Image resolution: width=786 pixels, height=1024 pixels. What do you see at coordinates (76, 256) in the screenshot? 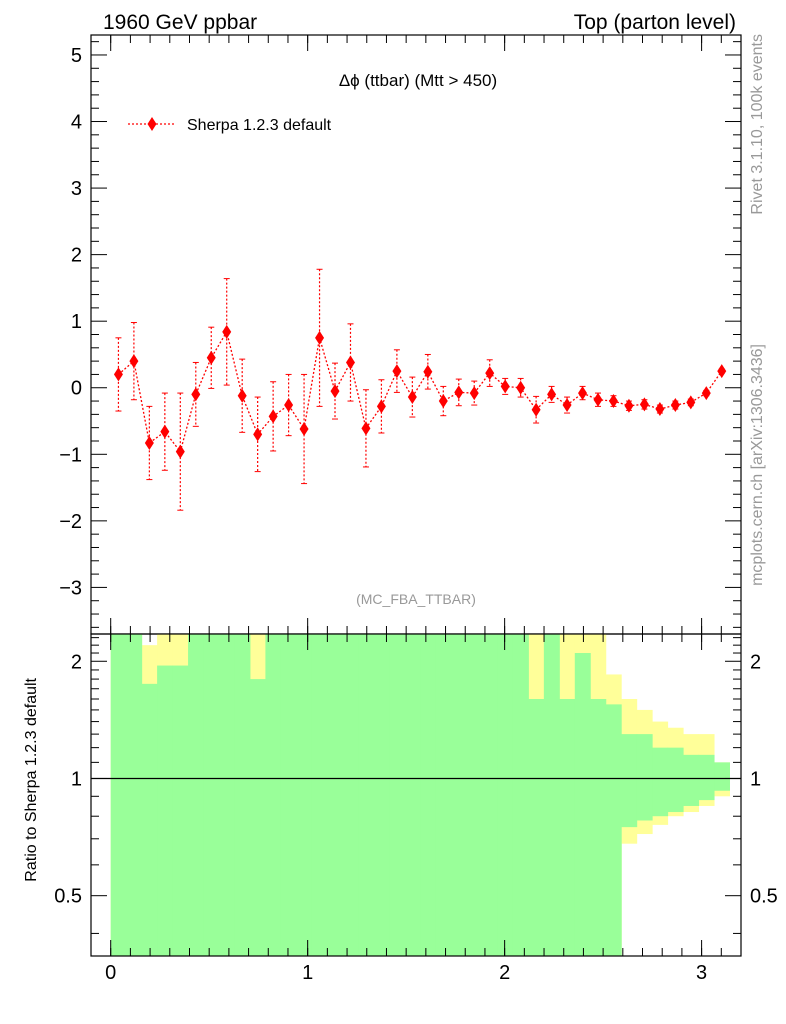
I see `main-y-tick-label: 2` at bounding box center [76, 256].